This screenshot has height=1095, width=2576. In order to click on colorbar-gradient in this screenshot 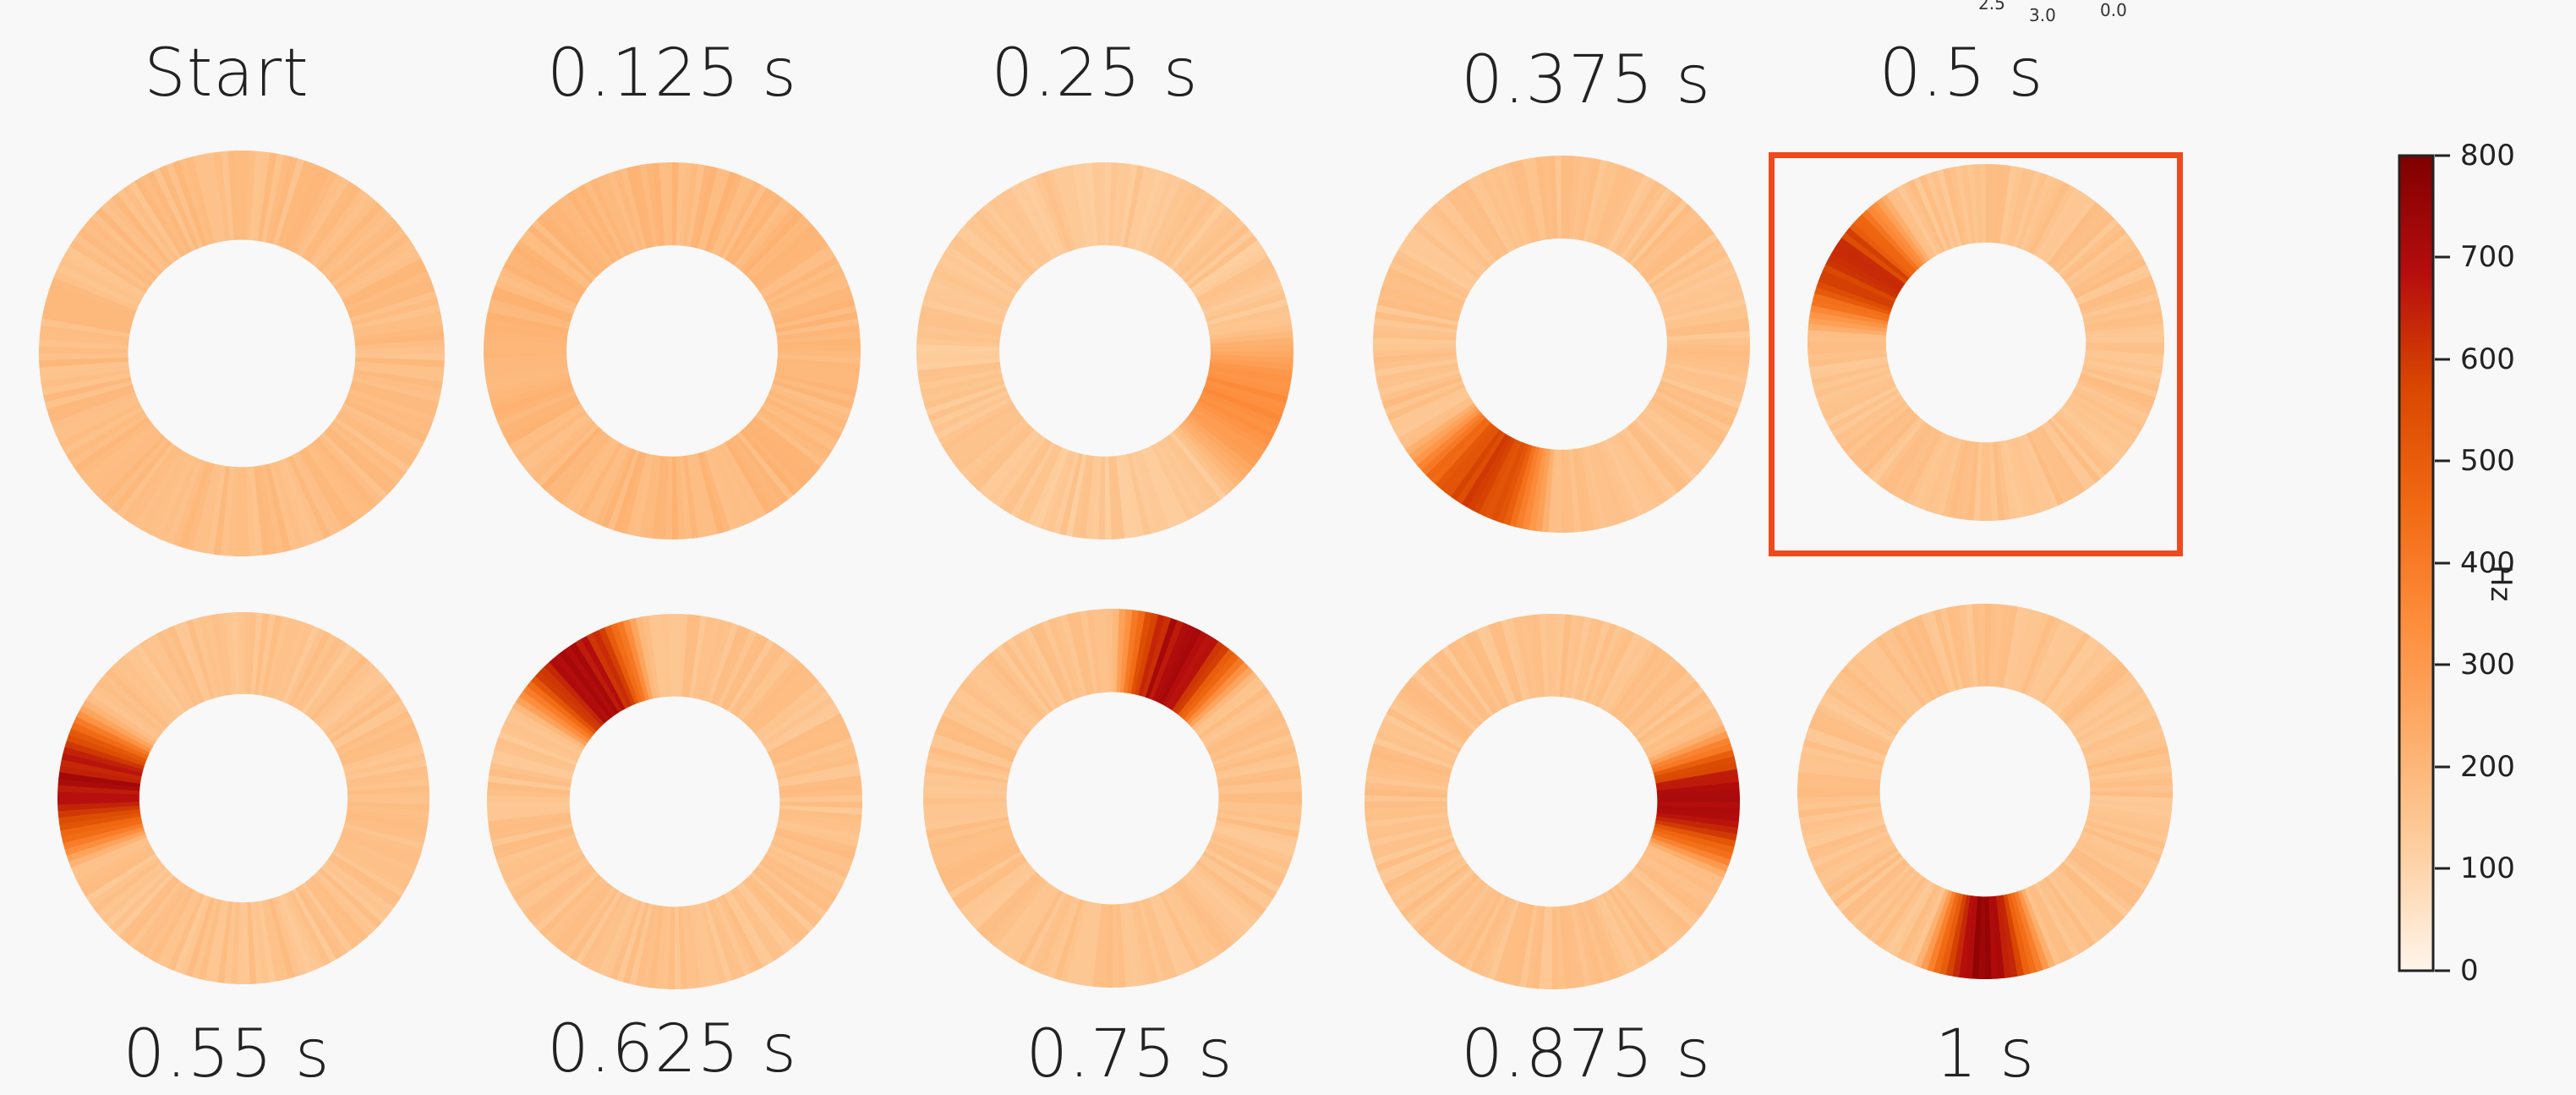, I will do `click(2417, 563)`.